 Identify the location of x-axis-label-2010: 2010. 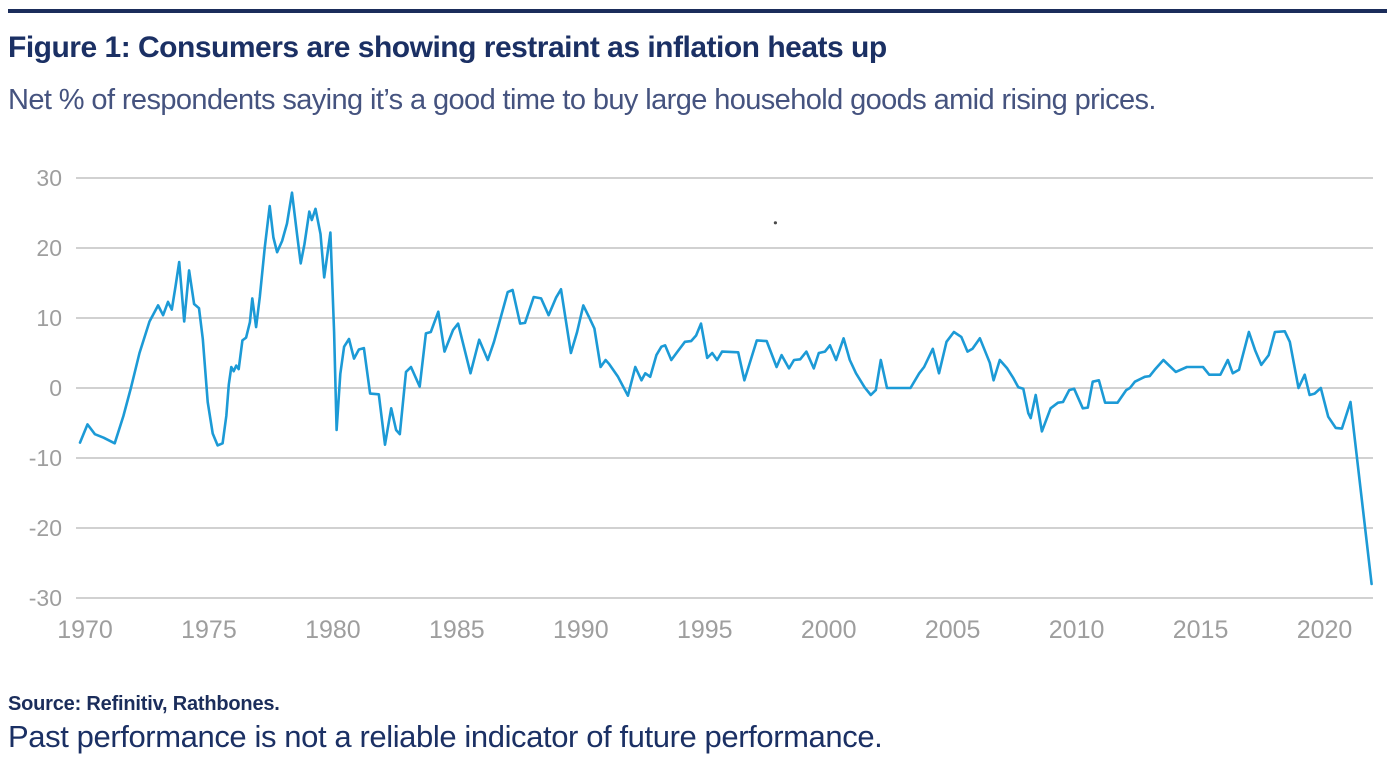
(1077, 630).